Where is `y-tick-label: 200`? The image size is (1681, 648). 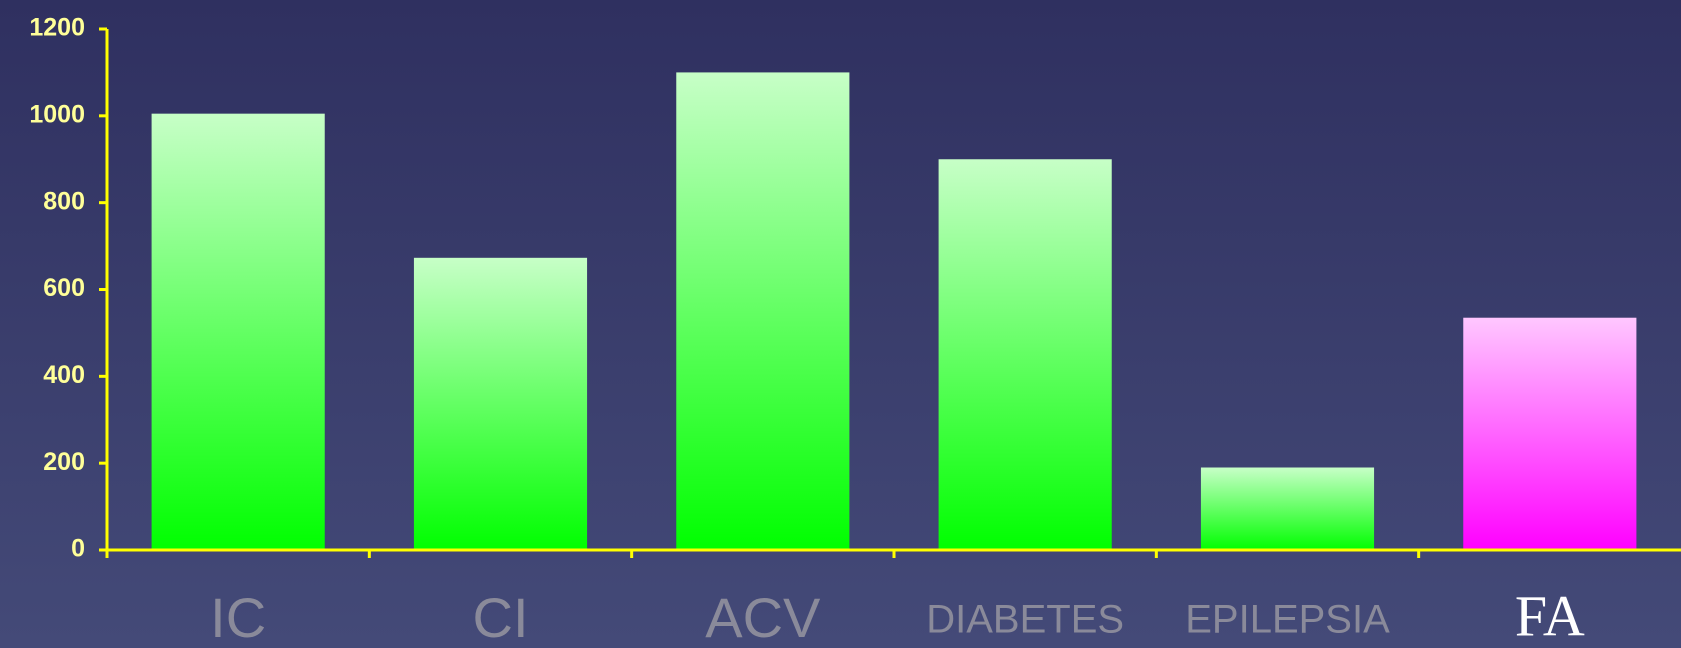 y-tick-label: 200 is located at coordinates (64, 462).